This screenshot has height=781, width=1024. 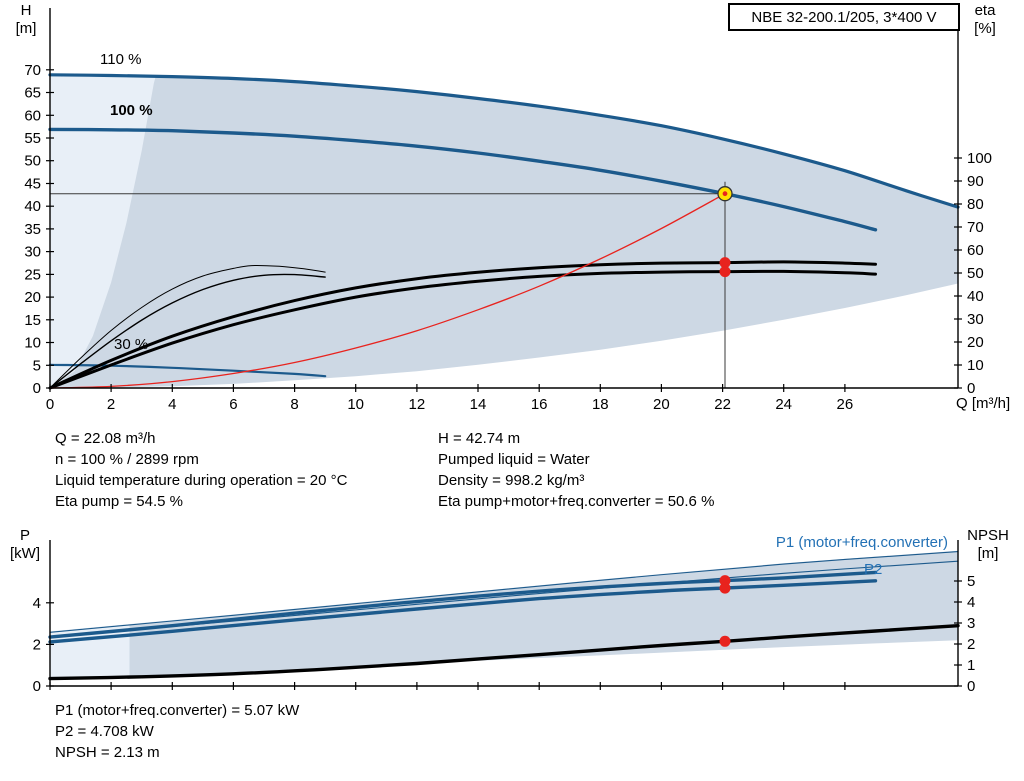 I want to click on npsh-axis-title-symbol: NPSH, so click(x=988, y=535).